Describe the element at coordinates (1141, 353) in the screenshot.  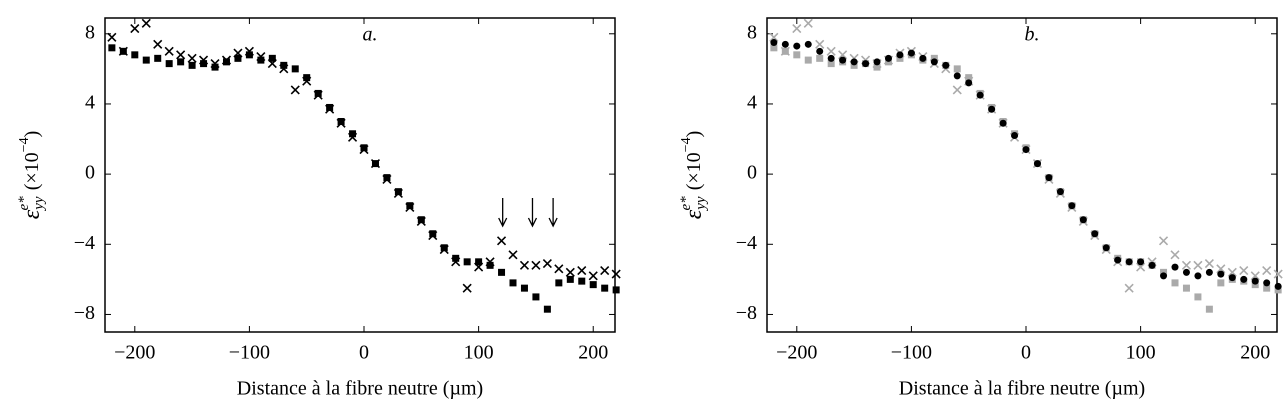
I see `x-tick-label: 100` at that location.